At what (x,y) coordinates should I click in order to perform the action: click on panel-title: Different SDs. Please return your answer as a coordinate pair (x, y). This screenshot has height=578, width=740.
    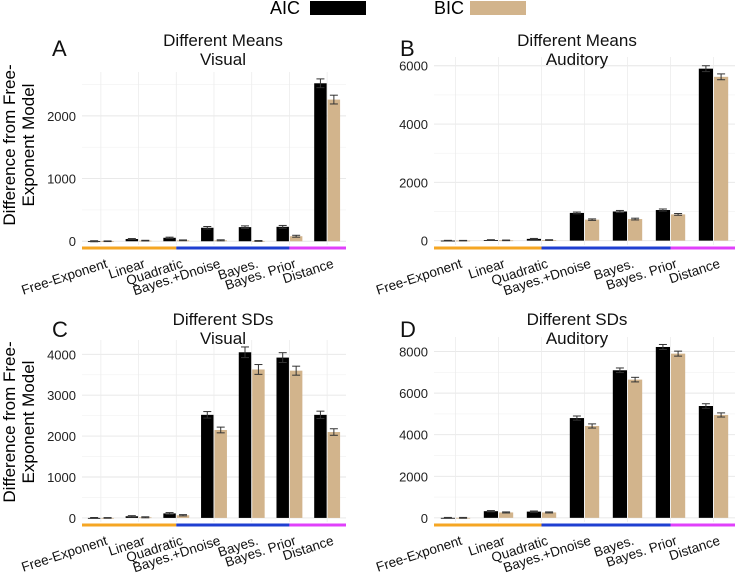
    Looking at the image, I should click on (577, 319).